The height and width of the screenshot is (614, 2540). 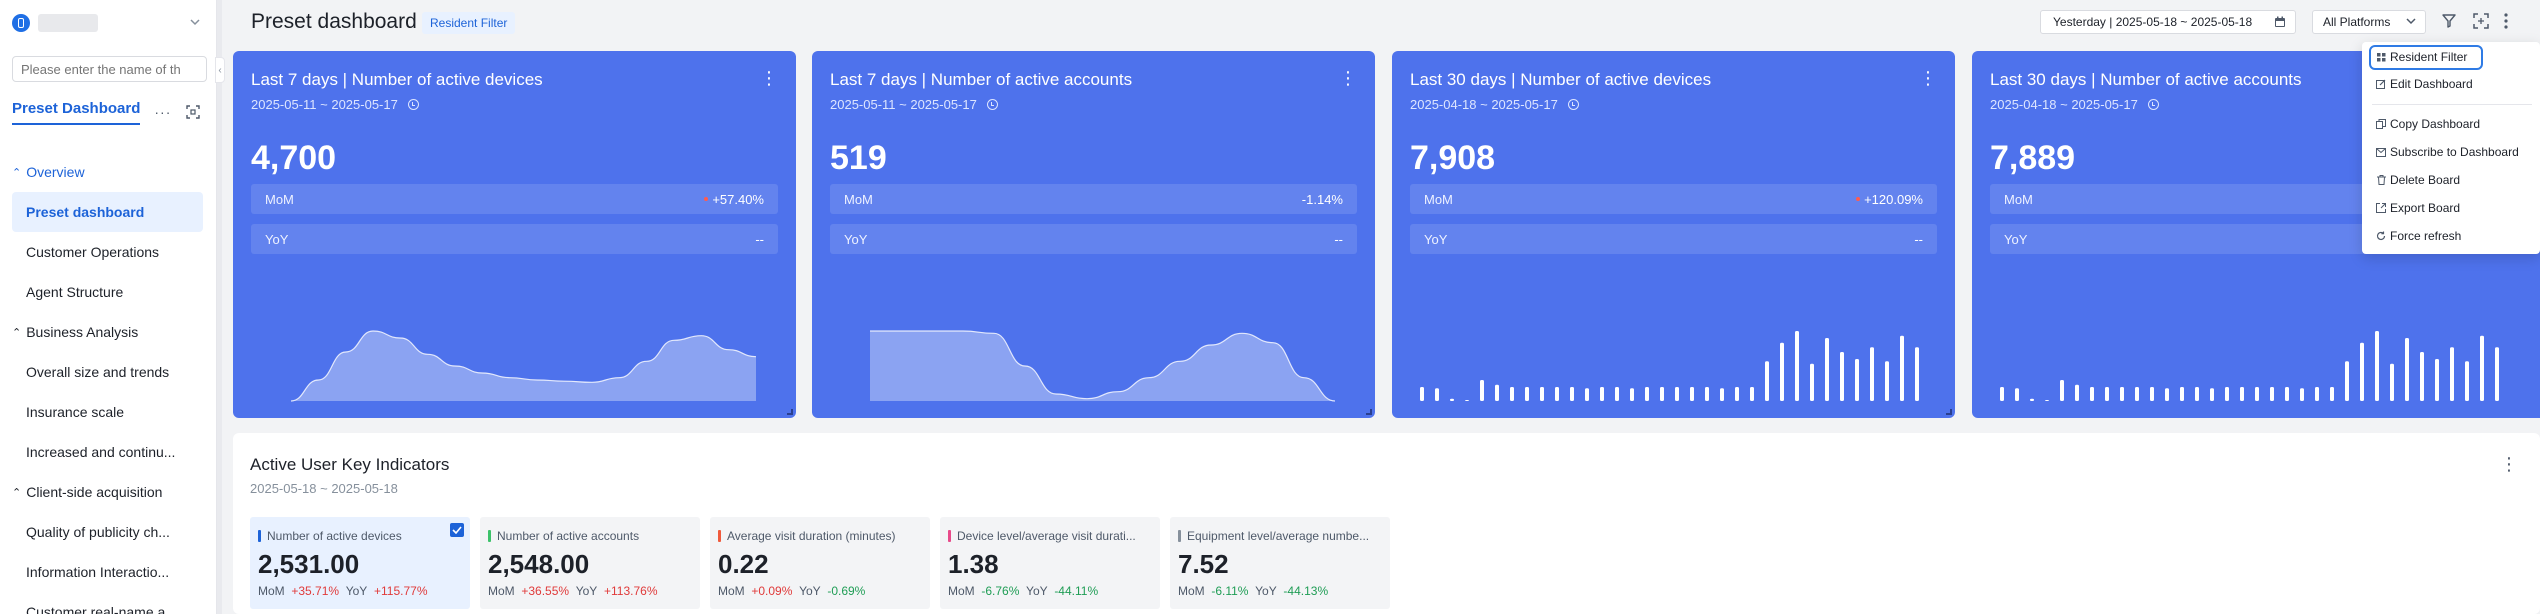 I want to click on menu-divider, so click(x=2452, y=104).